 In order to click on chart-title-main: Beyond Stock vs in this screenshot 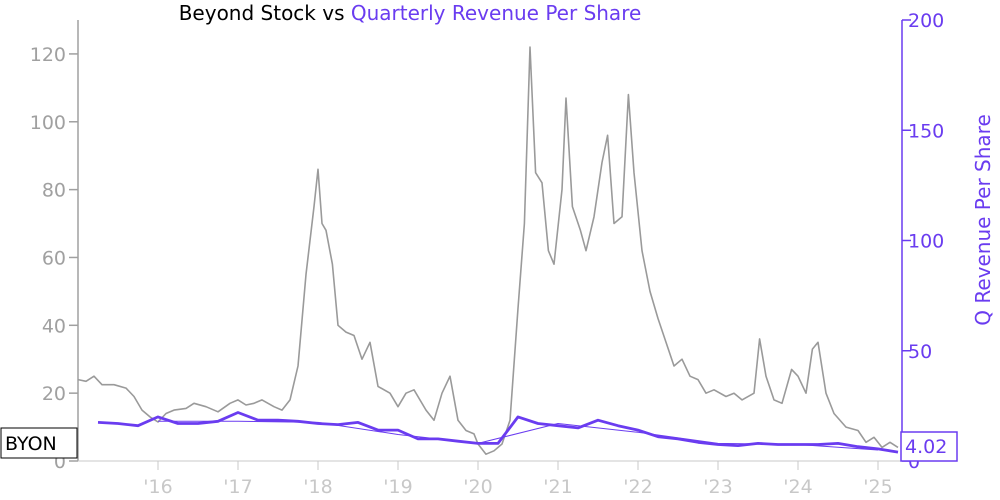, I will do `click(262, 13)`.